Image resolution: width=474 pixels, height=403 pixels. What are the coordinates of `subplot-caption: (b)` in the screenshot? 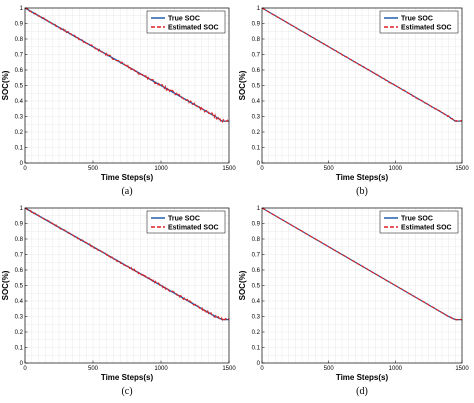 It's located at (362, 191).